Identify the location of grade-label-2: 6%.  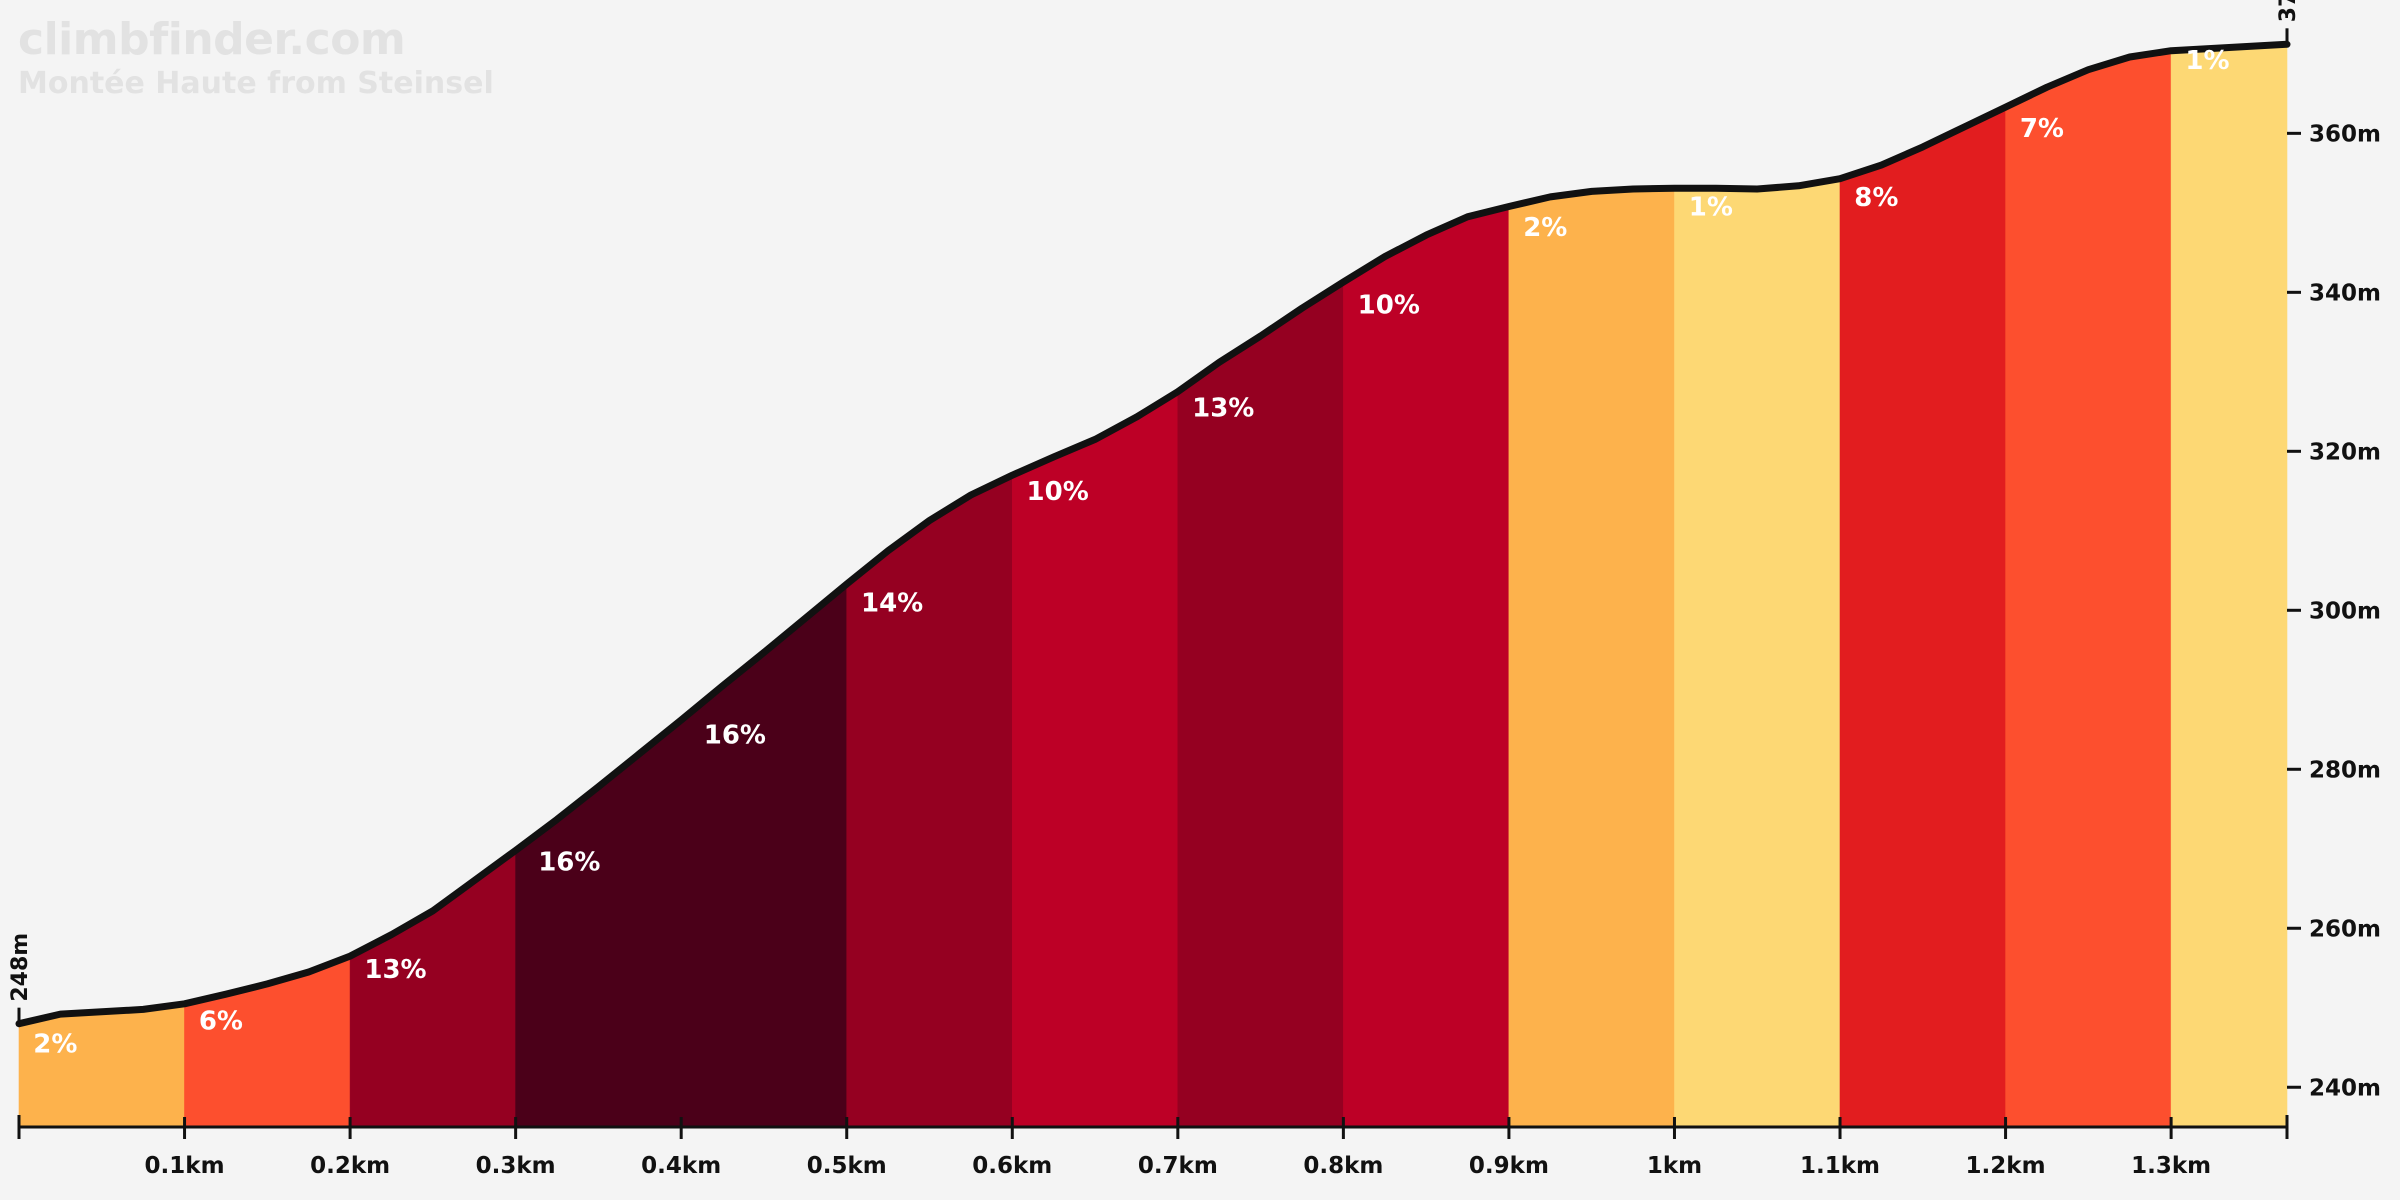
(221, 1021).